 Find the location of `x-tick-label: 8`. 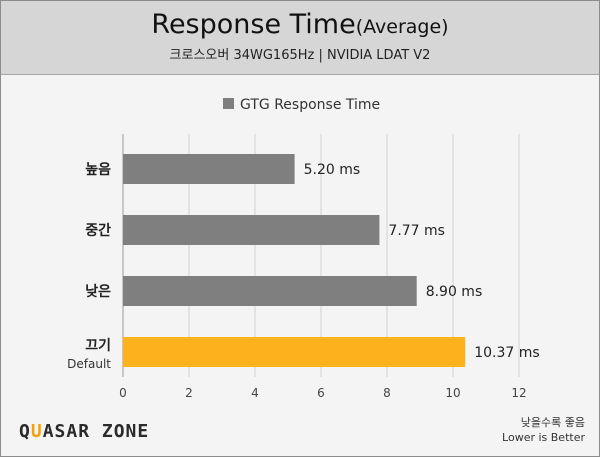

x-tick-label: 8 is located at coordinates (387, 393).